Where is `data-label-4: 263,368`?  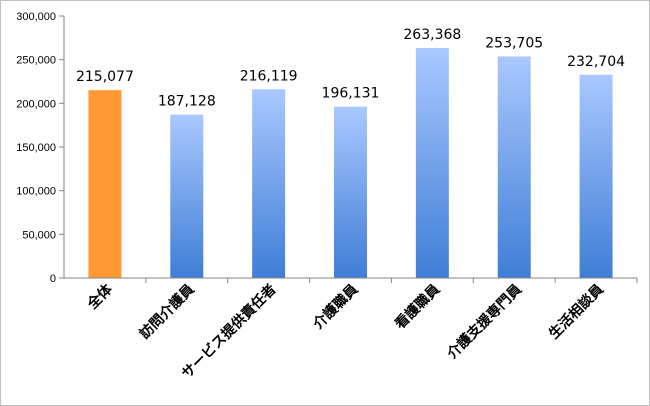
data-label-4: 263,368 is located at coordinates (432, 35).